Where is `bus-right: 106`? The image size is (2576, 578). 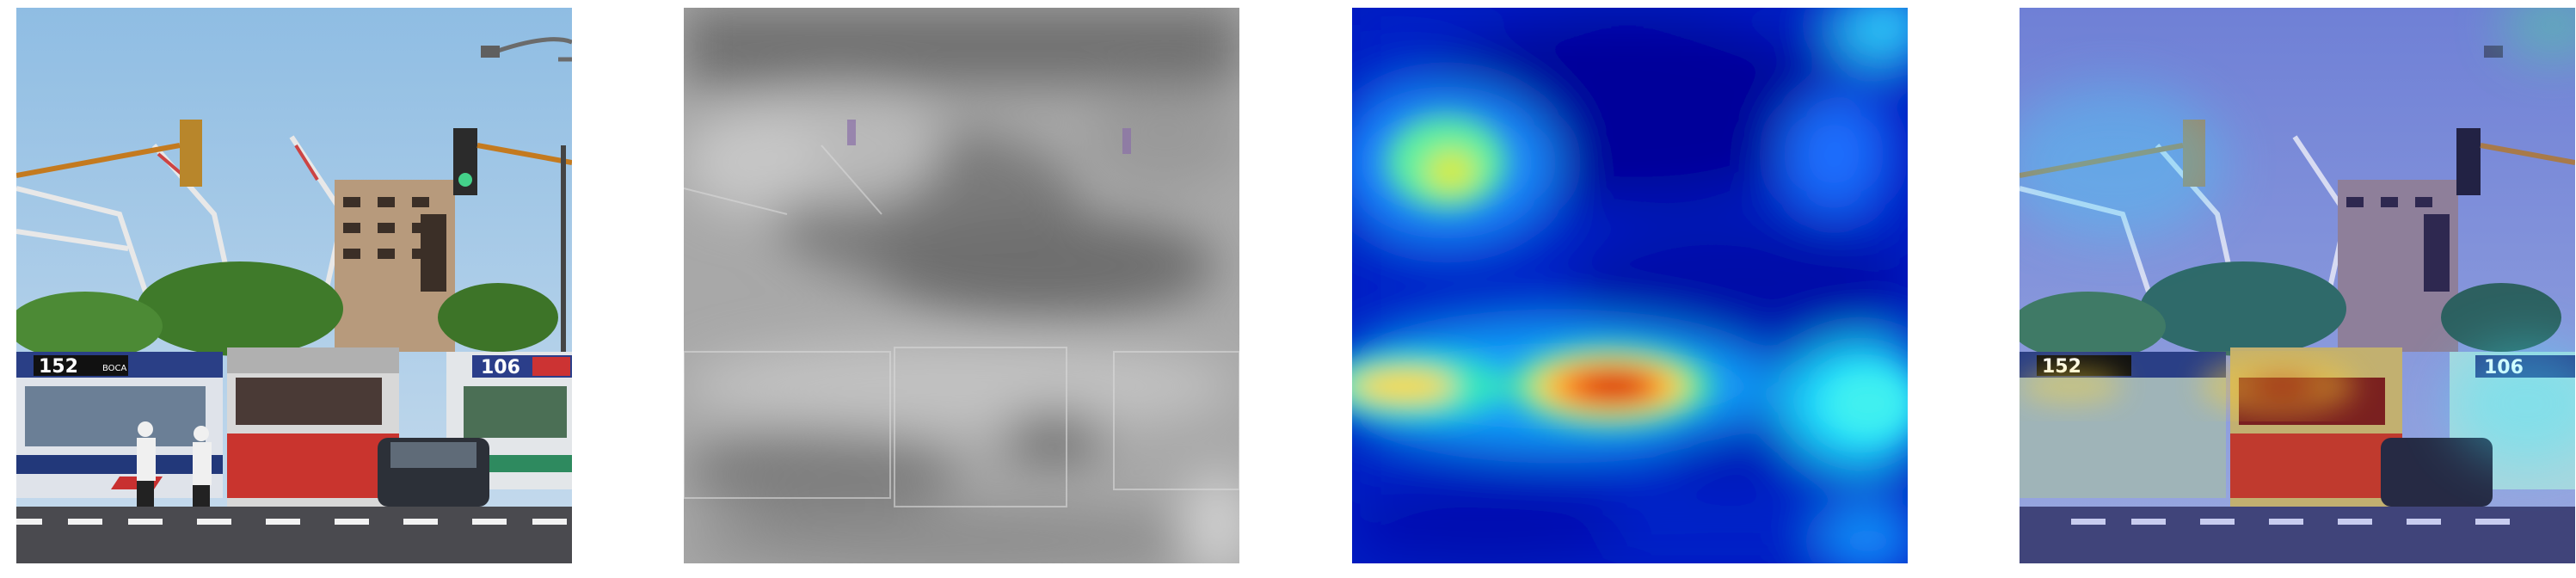 bus-right: 106 is located at coordinates (509, 421).